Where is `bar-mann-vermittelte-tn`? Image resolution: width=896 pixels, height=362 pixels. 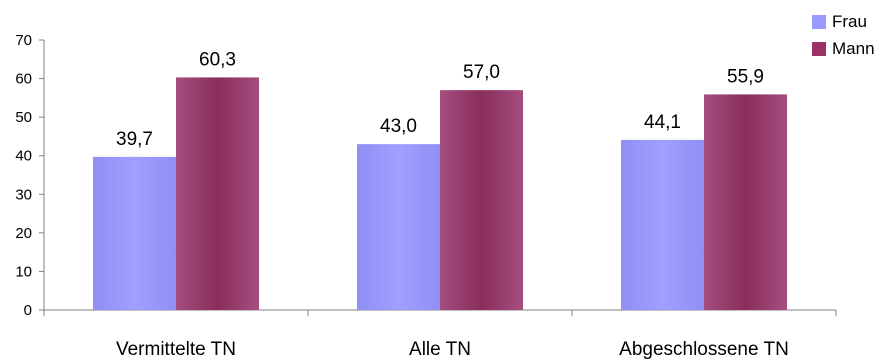
bar-mann-vermittelte-tn is located at coordinates (217, 194).